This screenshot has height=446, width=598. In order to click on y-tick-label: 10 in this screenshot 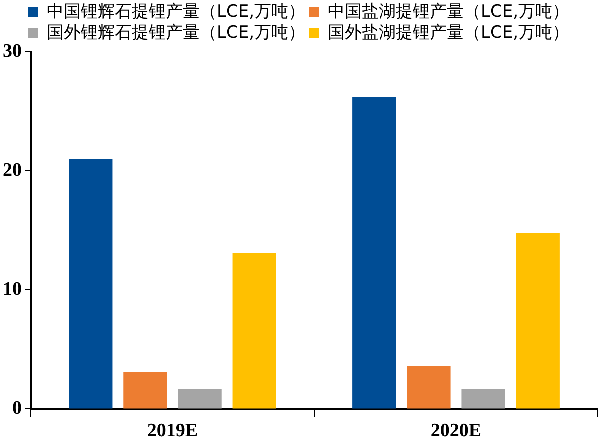, I will do `click(12, 289)`.